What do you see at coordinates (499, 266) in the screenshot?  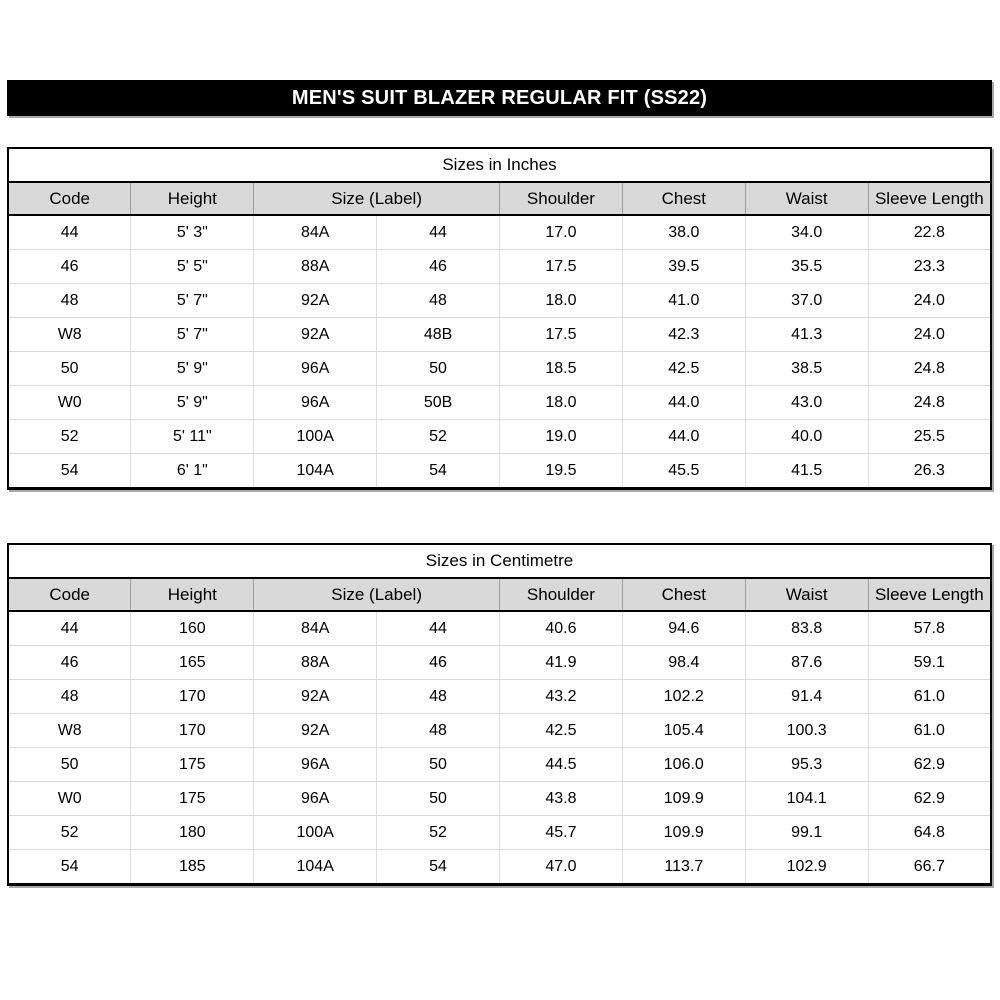 I see `table-row: 46 5' 5" 88A 46 17.5 39.5 35.5 23.3` at bounding box center [499, 266].